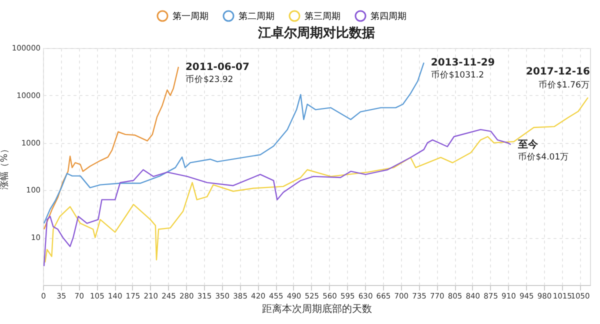 This screenshot has width=600, height=324. Describe the element at coordinates (527, 144) in the screenshot. I see `annotation: 至今` at that location.